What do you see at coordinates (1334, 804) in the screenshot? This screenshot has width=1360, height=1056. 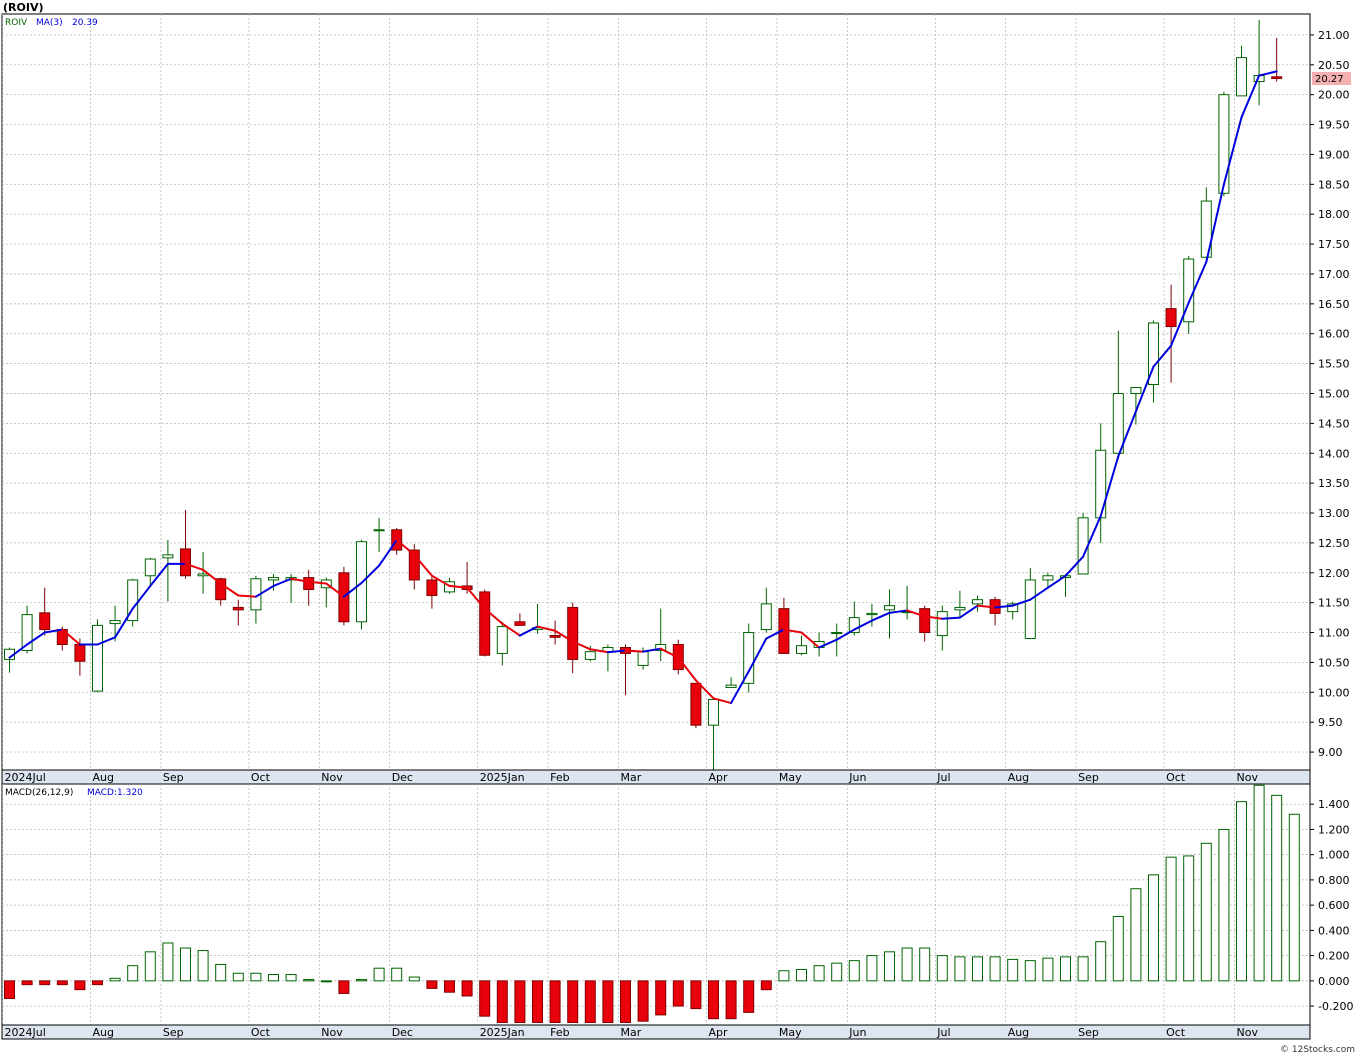 I see `macd-y-tick-label: 1.400` at bounding box center [1334, 804].